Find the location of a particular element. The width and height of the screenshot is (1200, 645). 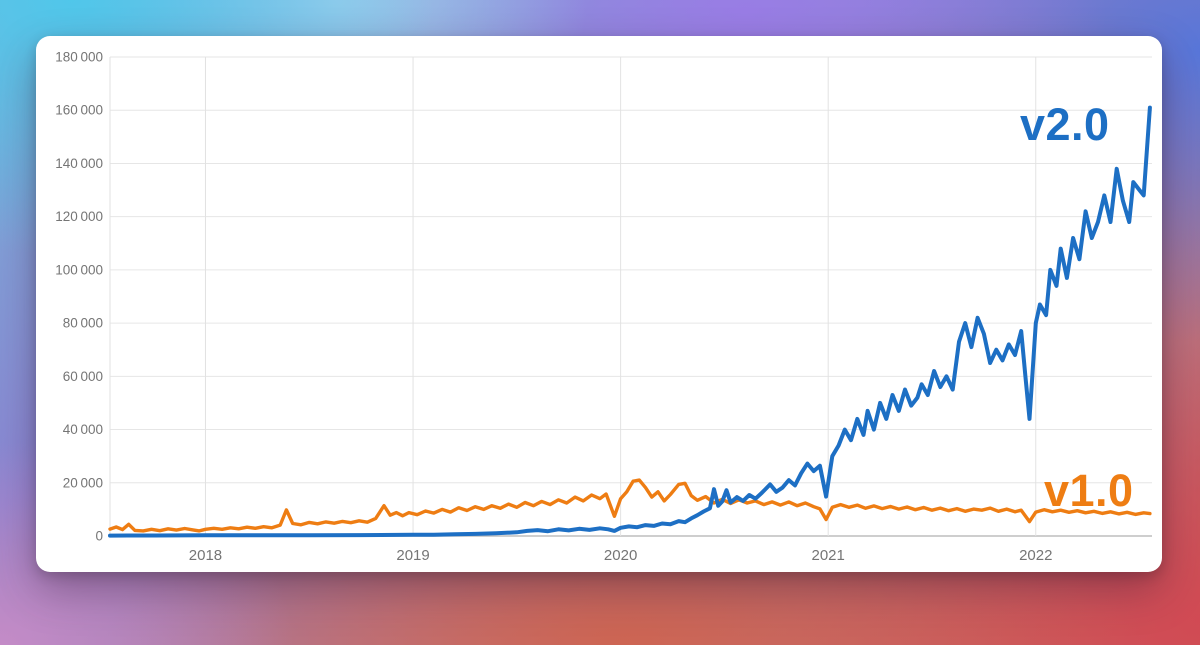

y-tick-label: 180 000 is located at coordinates (79, 57).